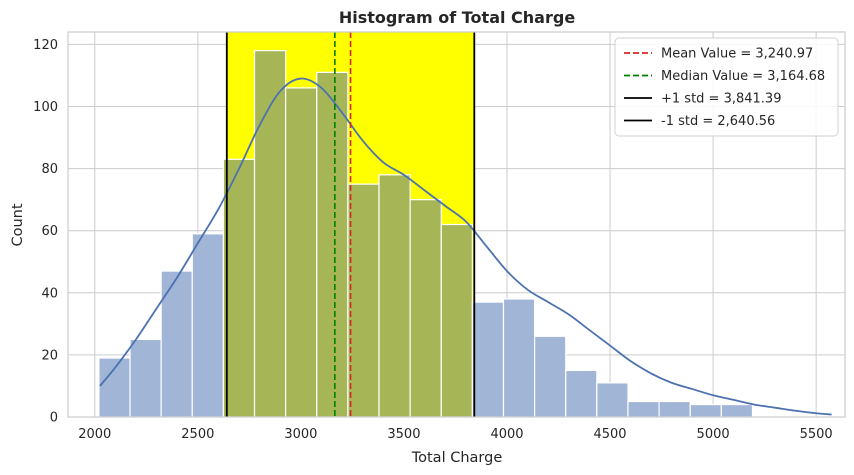  What do you see at coordinates (721, 99) in the screenshot?
I see `legend-entry-label: +1 std = 3,841.39` at bounding box center [721, 99].